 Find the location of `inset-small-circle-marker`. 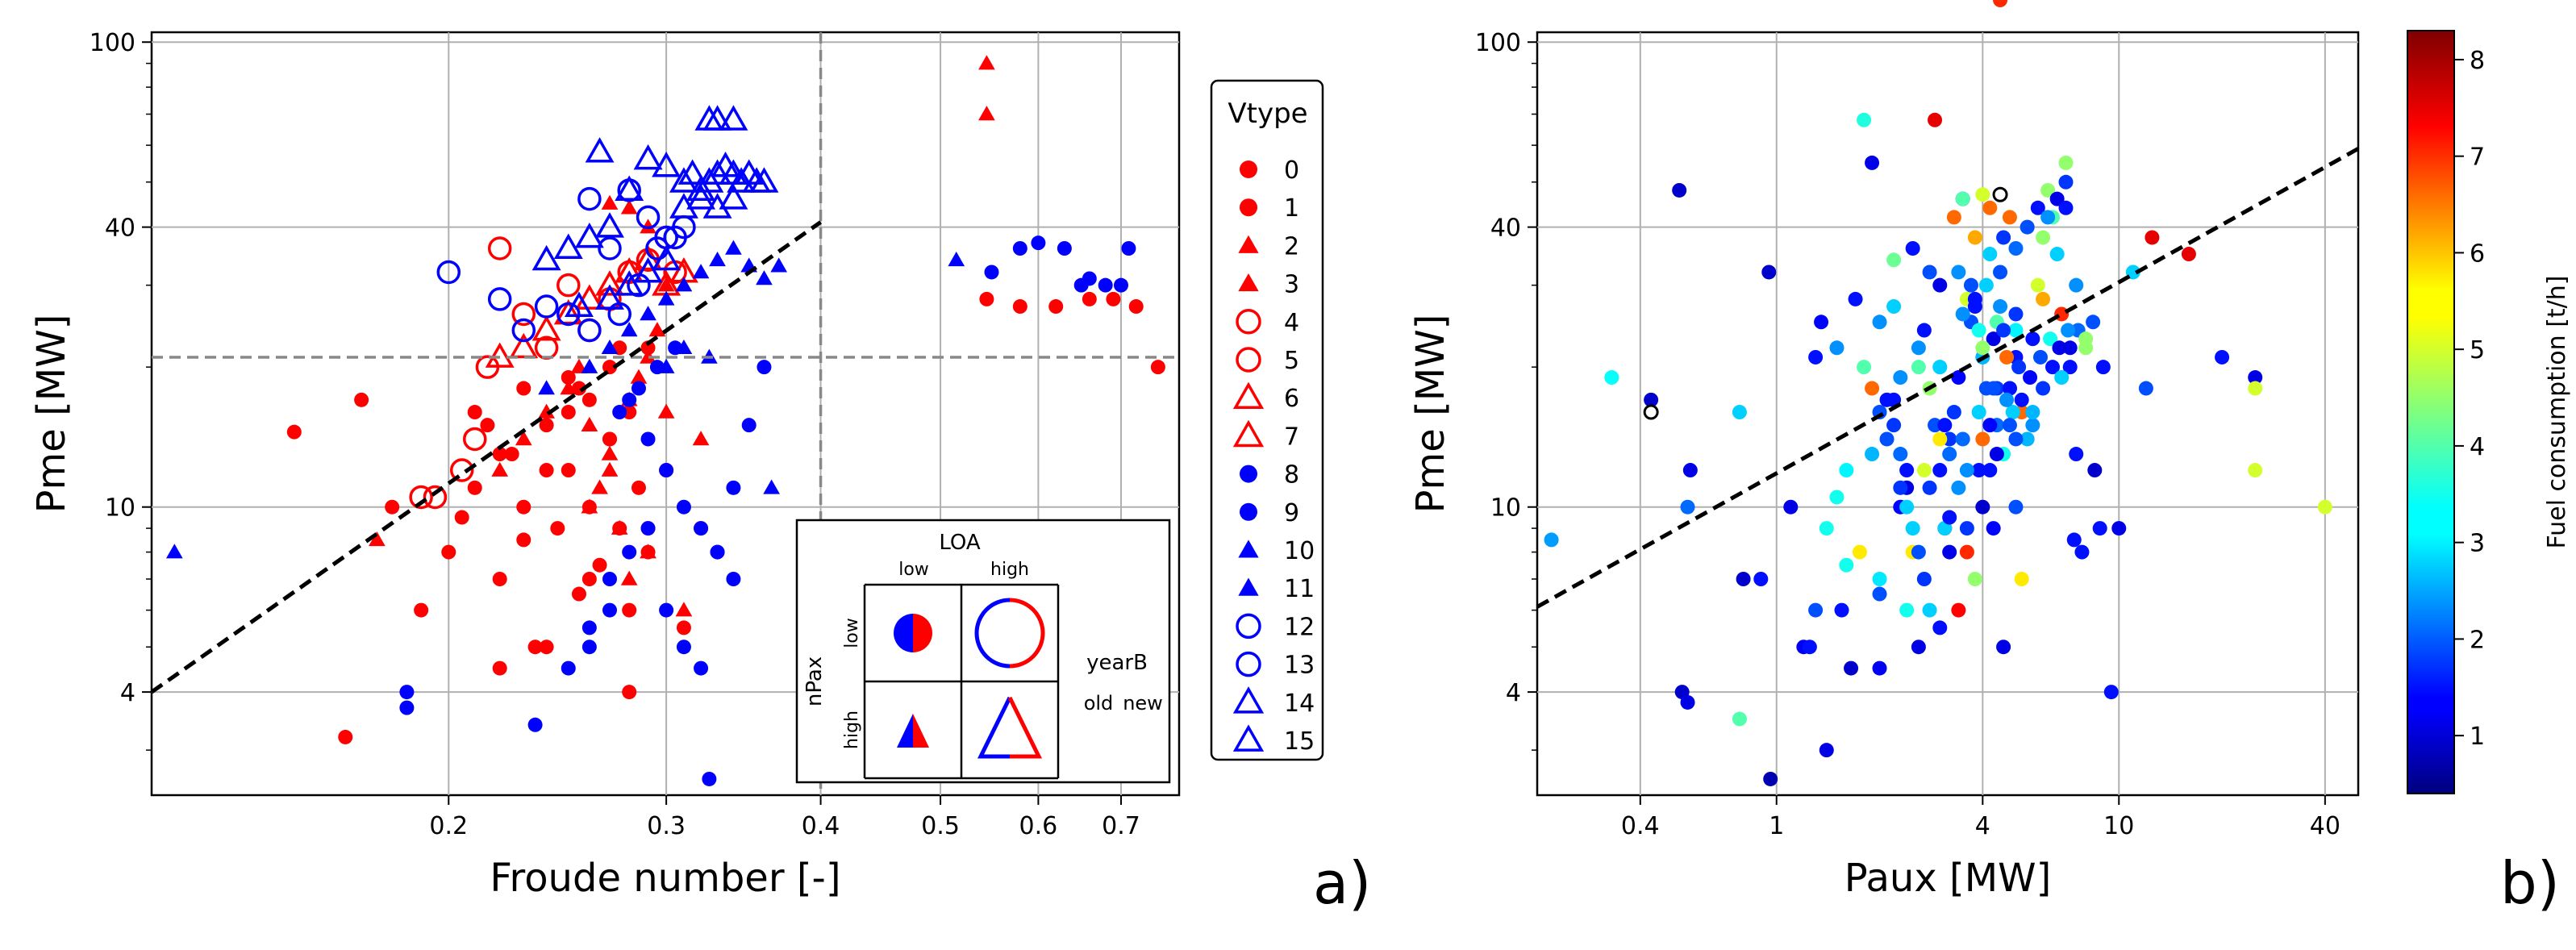

inset-small-circle-marker is located at coordinates (913, 633).